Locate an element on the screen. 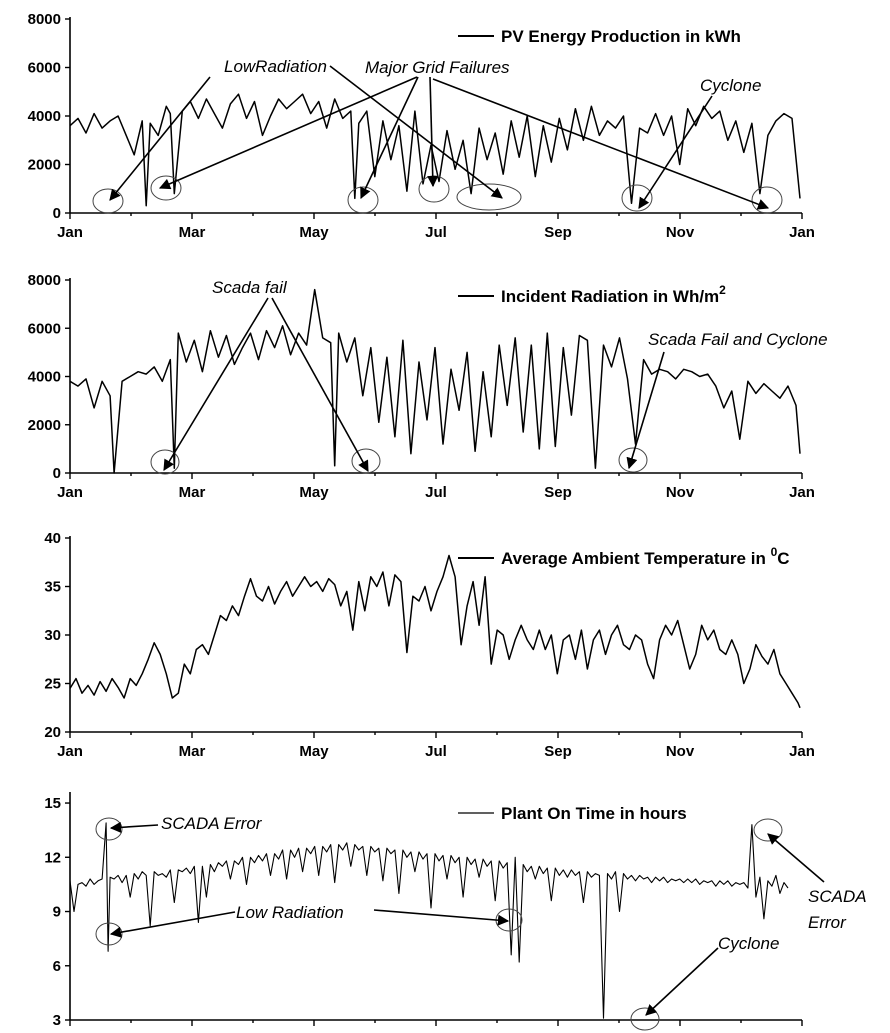  y-ticks: 3 6 9 12 15 is located at coordinates (57, 912).